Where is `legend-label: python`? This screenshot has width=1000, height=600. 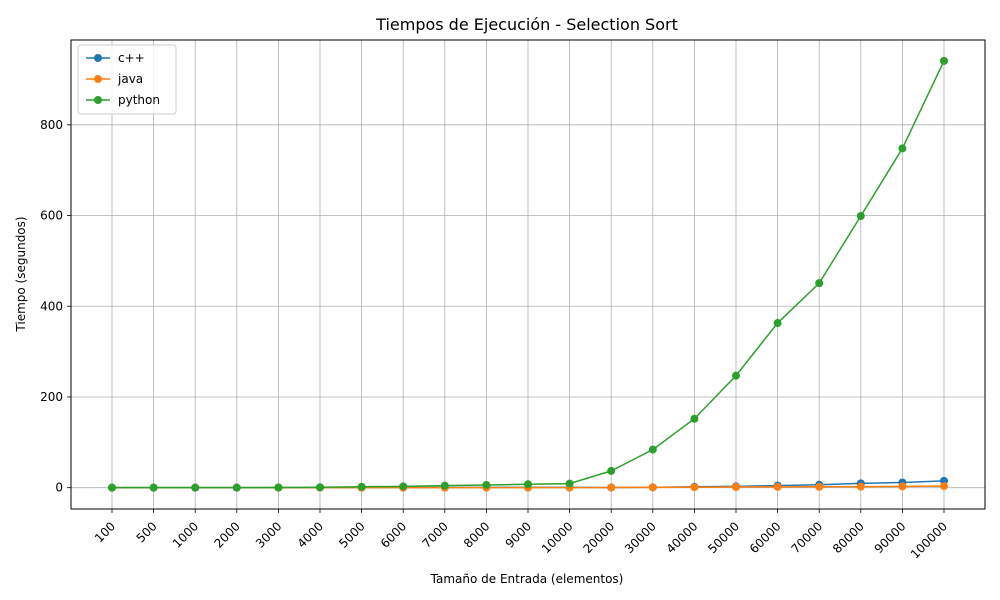 legend-label: python is located at coordinates (139, 100).